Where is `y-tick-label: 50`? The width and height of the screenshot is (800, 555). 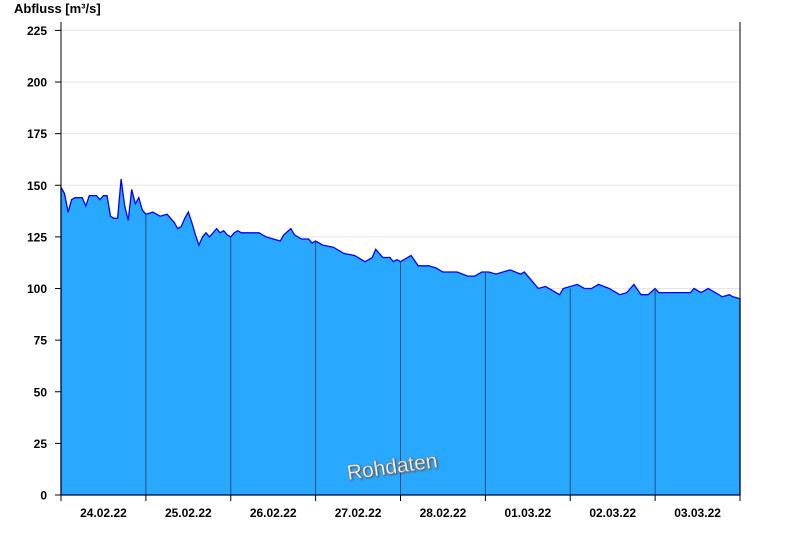 y-tick-label: 50 is located at coordinates (41, 392).